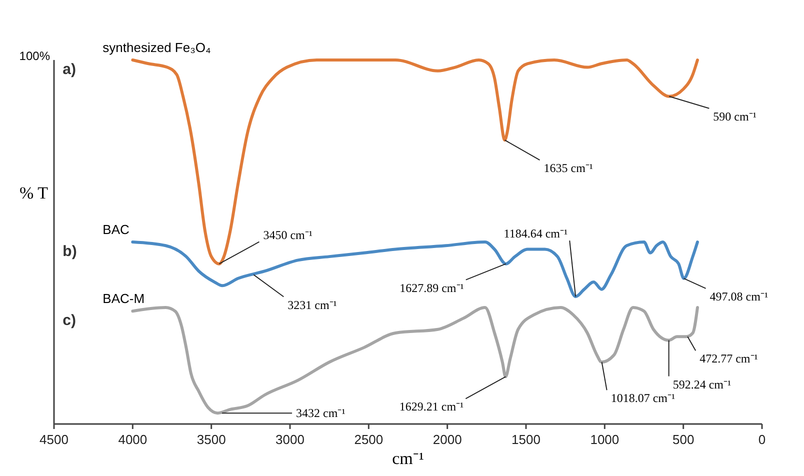 The width and height of the screenshot is (804, 476). Describe the element at coordinates (133, 439) in the screenshot. I see `x-tick-label: 4000` at that location.